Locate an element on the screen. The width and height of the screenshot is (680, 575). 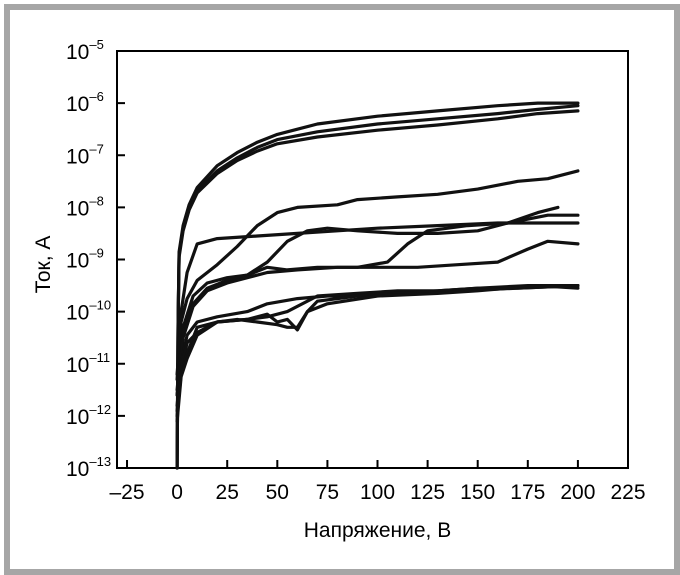
y-tick-exponent: –8 is located at coordinates (96, 200).